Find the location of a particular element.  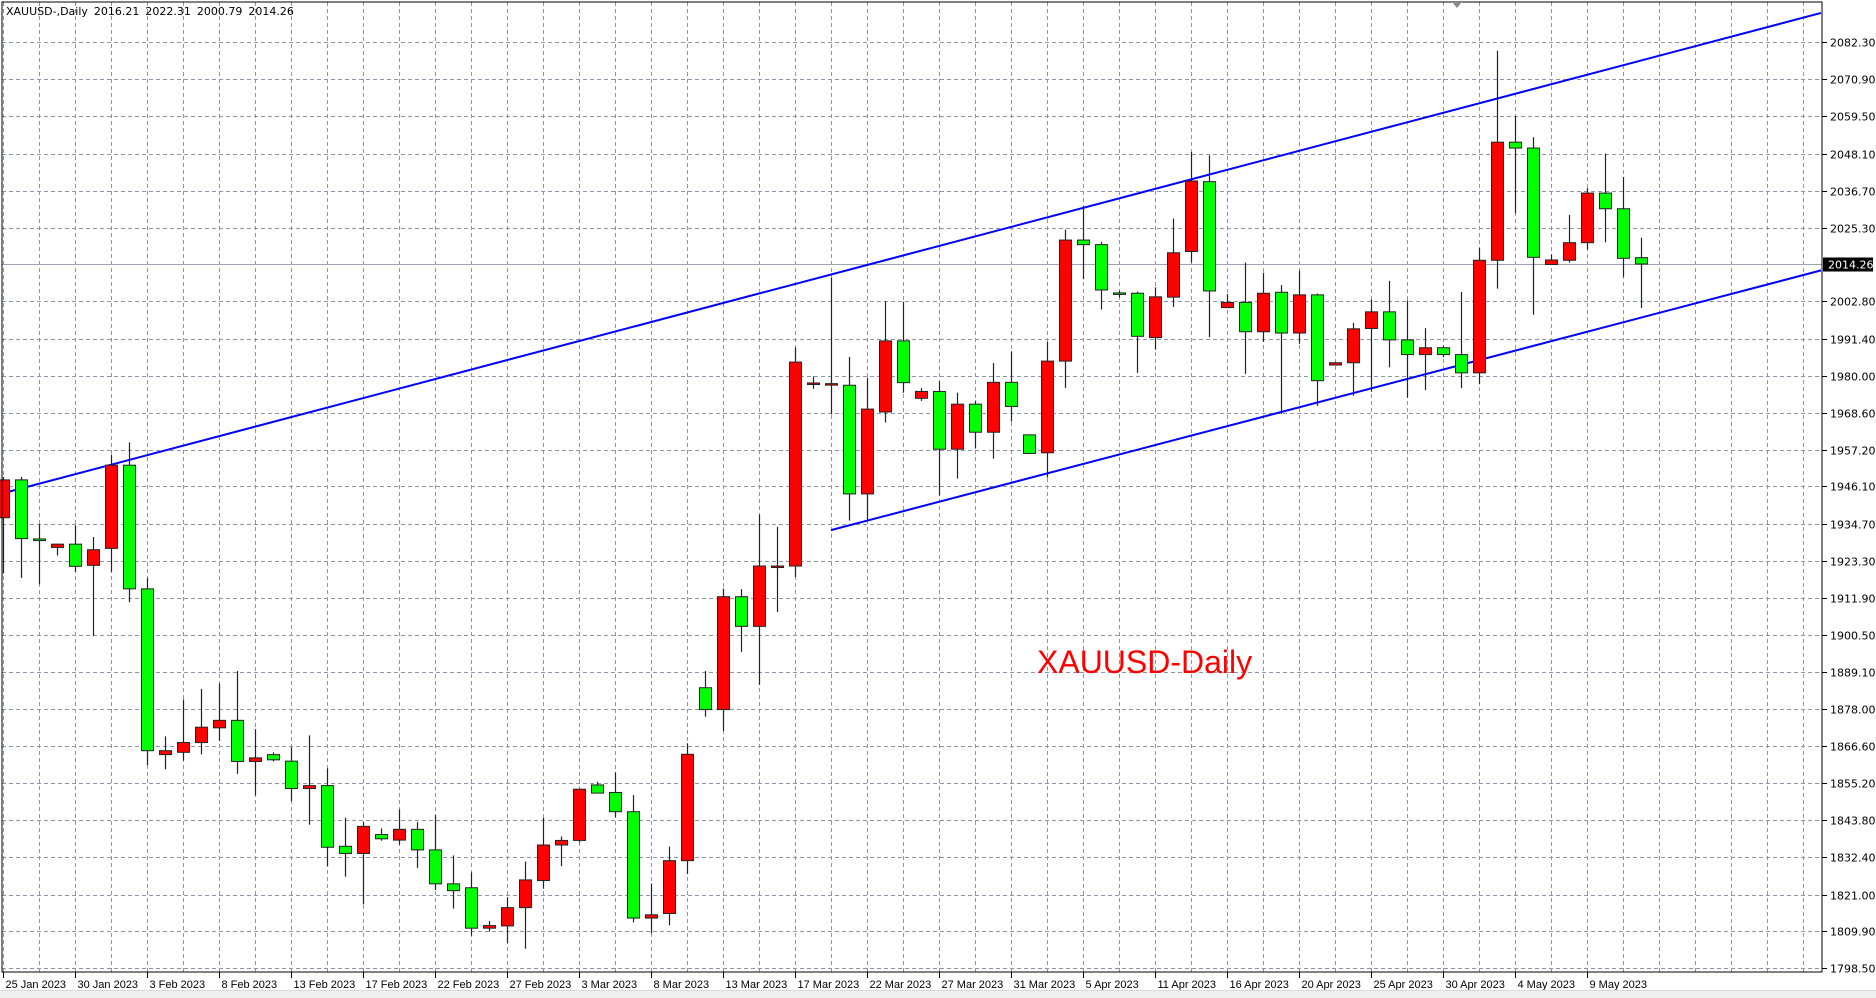

y-tick-label: 2059.50 is located at coordinates (1853, 117).